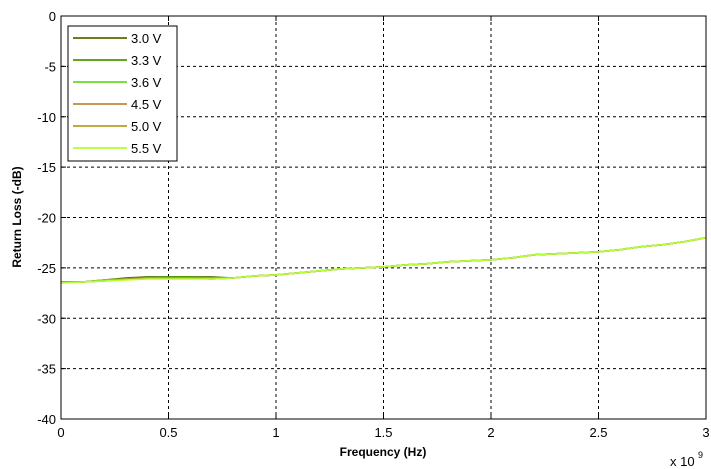 The height and width of the screenshot is (469, 711). I want to click on y-tick-label: -40, so click(46, 419).